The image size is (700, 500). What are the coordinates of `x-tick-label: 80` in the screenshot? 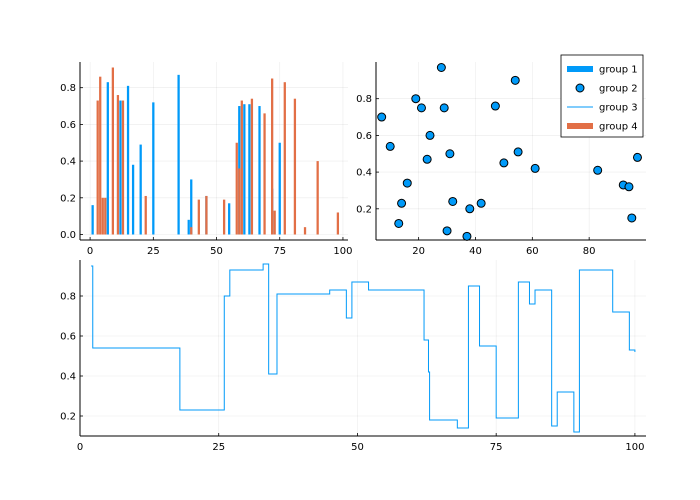 It's located at (589, 251).